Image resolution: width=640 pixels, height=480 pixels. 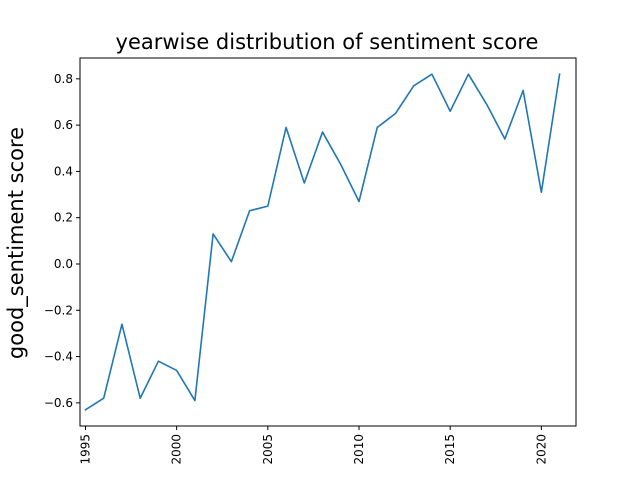 I want to click on data-point-2017, so click(x=487, y=104).